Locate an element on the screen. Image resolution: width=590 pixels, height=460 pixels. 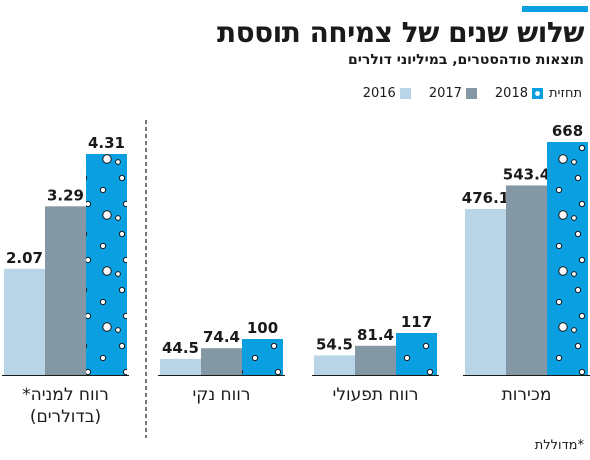
legend-swatch-2018 is located at coordinates (537, 93).